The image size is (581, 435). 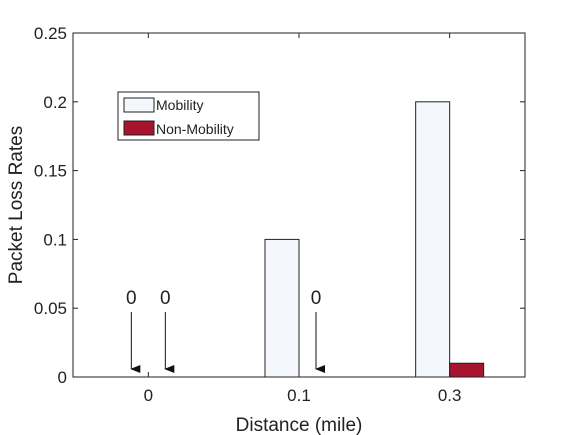 I want to click on y-tick-label: 0.05, so click(x=50, y=308).